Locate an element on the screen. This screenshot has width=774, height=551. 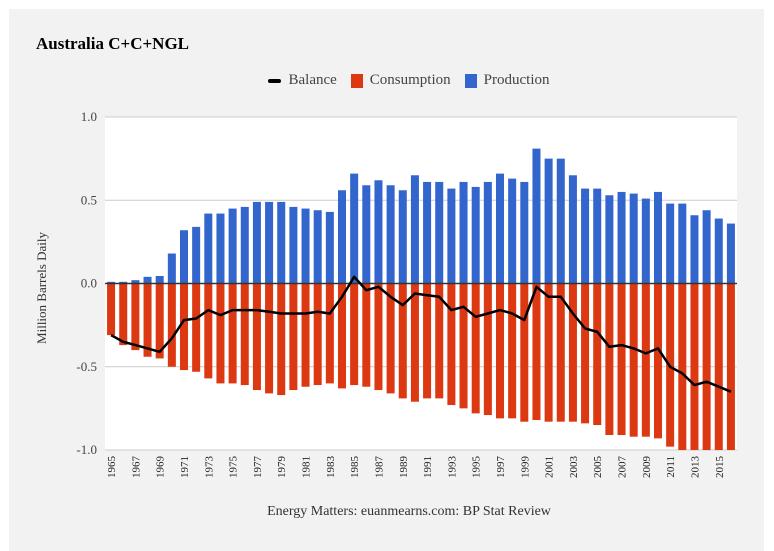
consumption-bar-2013 is located at coordinates (694, 369).